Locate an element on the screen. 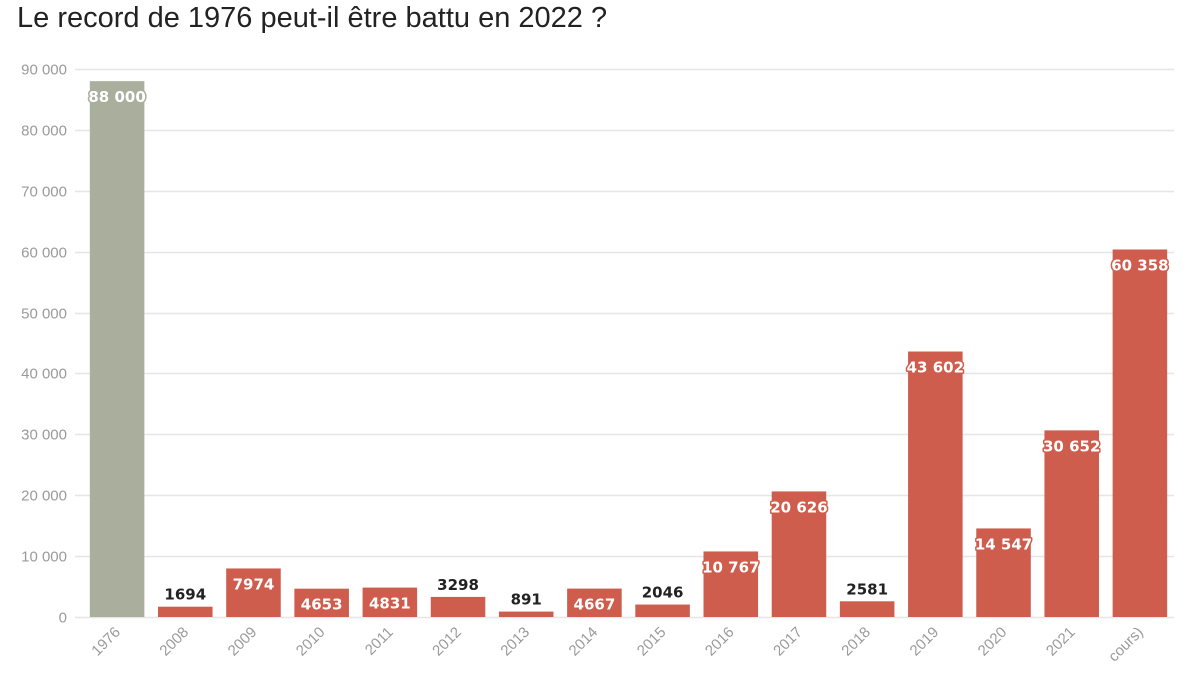 The image size is (1200, 675). x-tick-label: 2017 is located at coordinates (788, 642).